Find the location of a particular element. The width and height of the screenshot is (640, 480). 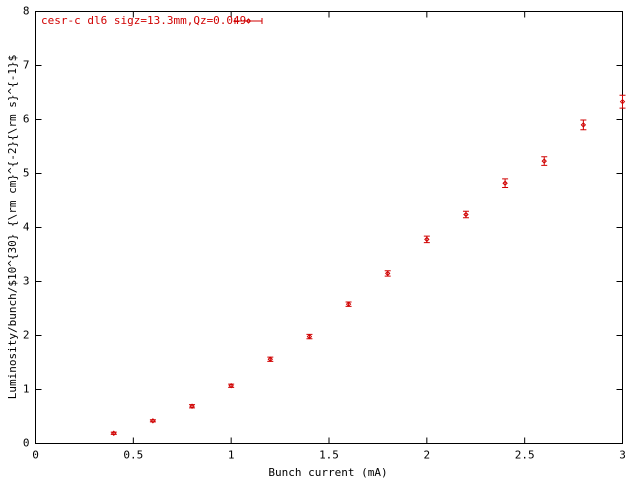

x-tick-label: 1 is located at coordinates (231, 455).